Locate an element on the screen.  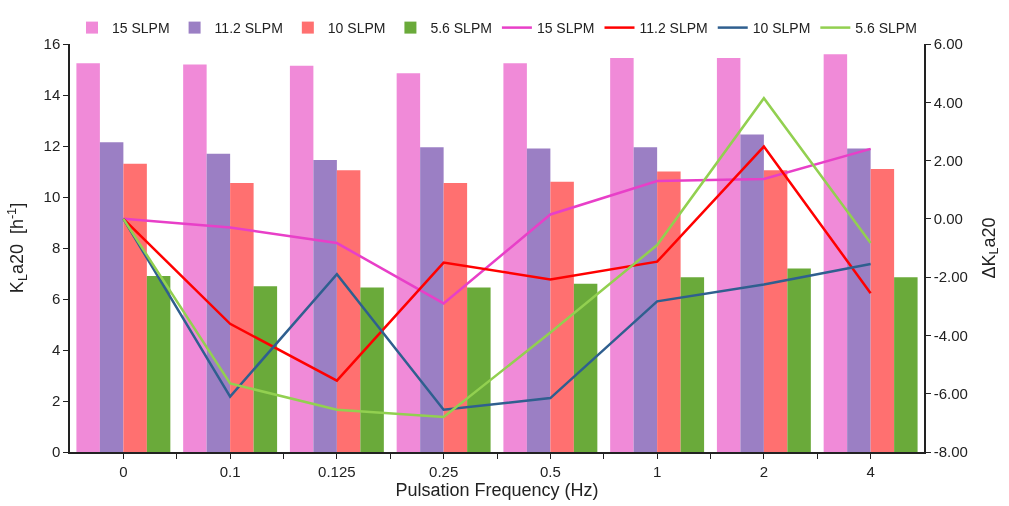
y2-tick-label: -8.00 is located at coordinates (950, 452).